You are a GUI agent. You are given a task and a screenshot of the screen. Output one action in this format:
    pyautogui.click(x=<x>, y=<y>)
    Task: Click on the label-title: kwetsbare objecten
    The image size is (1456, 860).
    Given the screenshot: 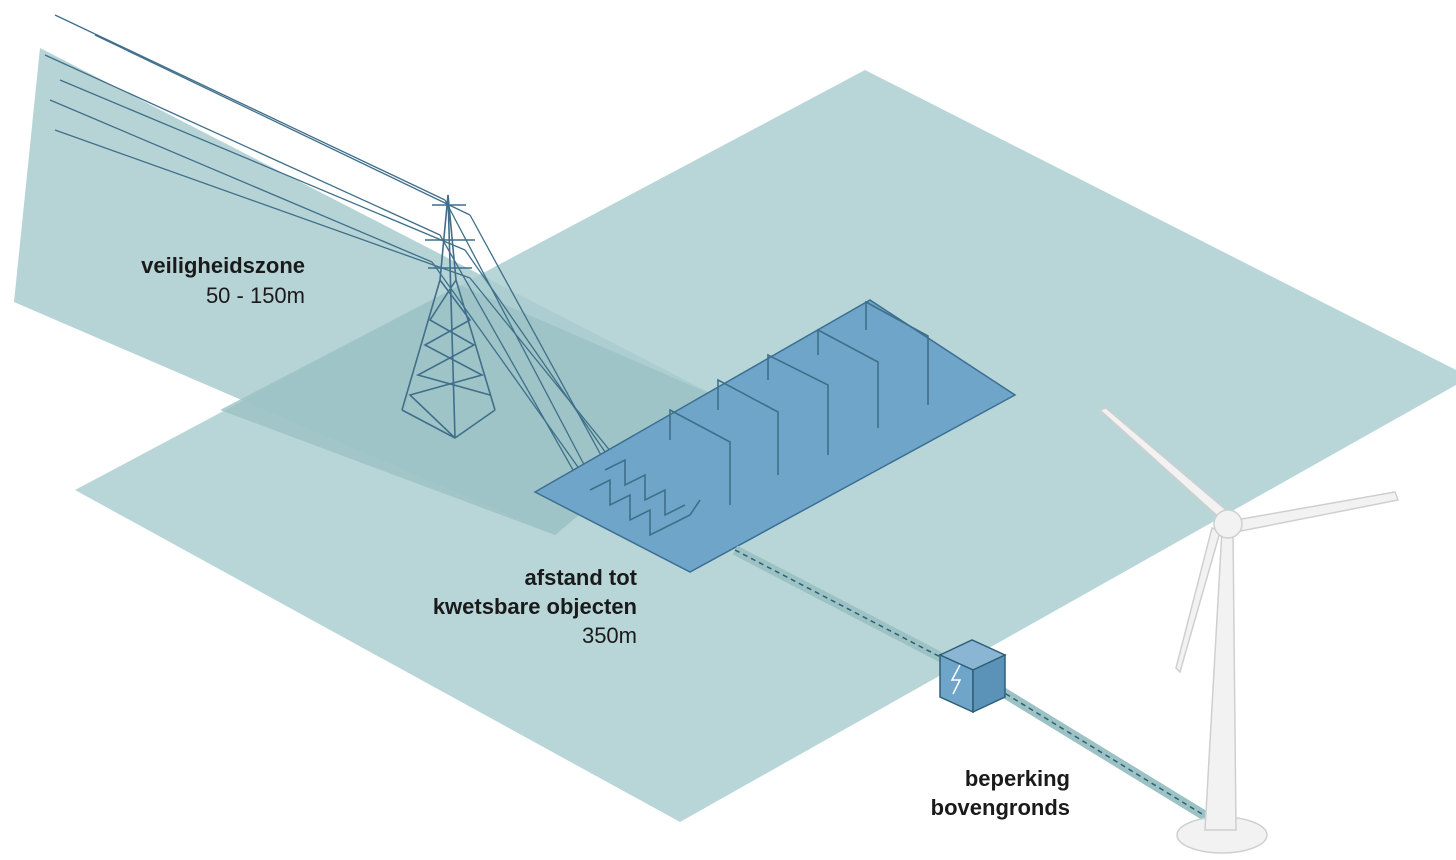 What is the action you would take?
    pyautogui.click(x=535, y=606)
    